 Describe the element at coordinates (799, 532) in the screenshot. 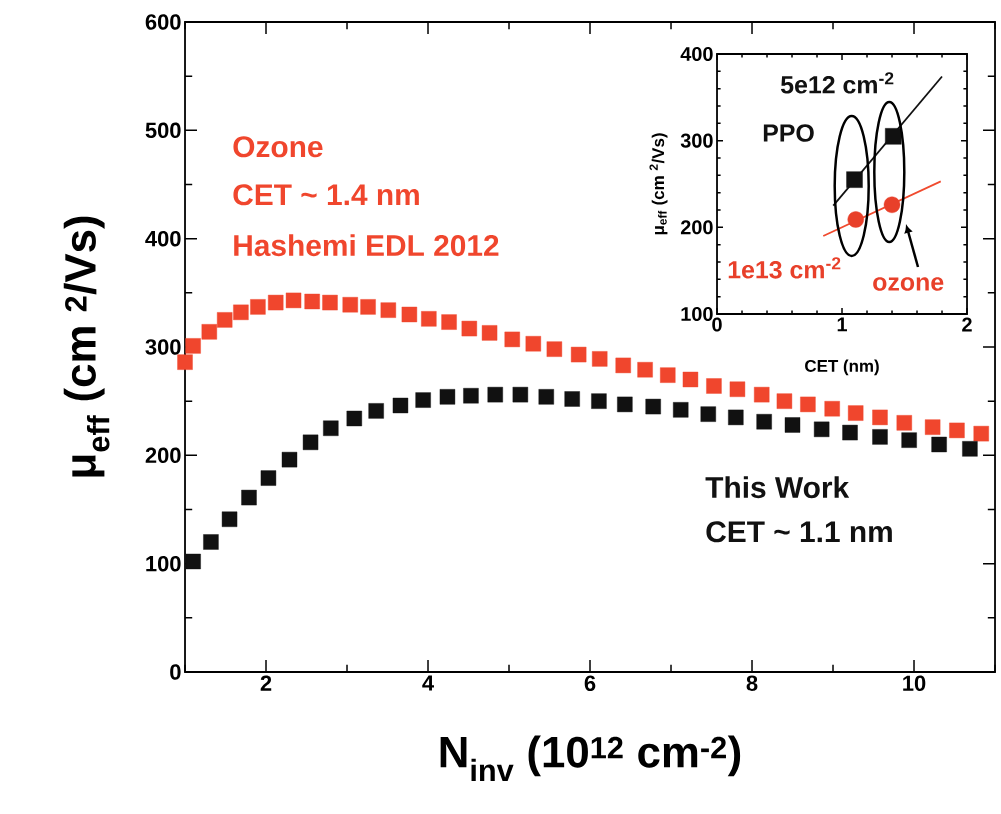

I see `annotation: CET ~ 1.1 nm` at that location.